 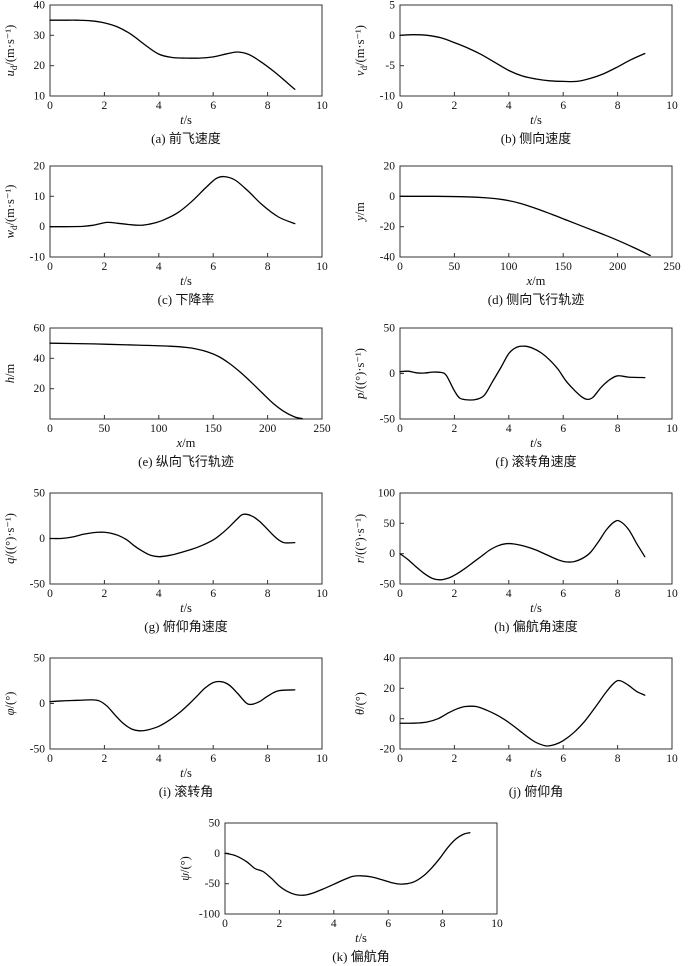 What do you see at coordinates (361, 50) in the screenshot?
I see `y-axis-label: vd/(m·s⁻¹)` at bounding box center [361, 50].